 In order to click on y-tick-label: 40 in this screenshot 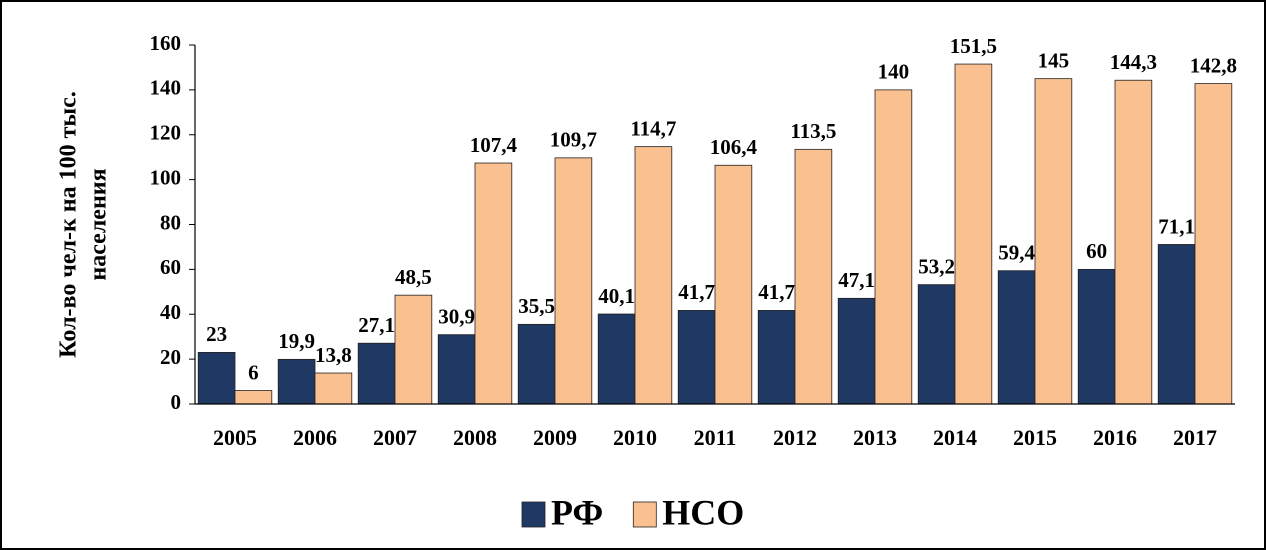, I will do `click(170, 312)`.